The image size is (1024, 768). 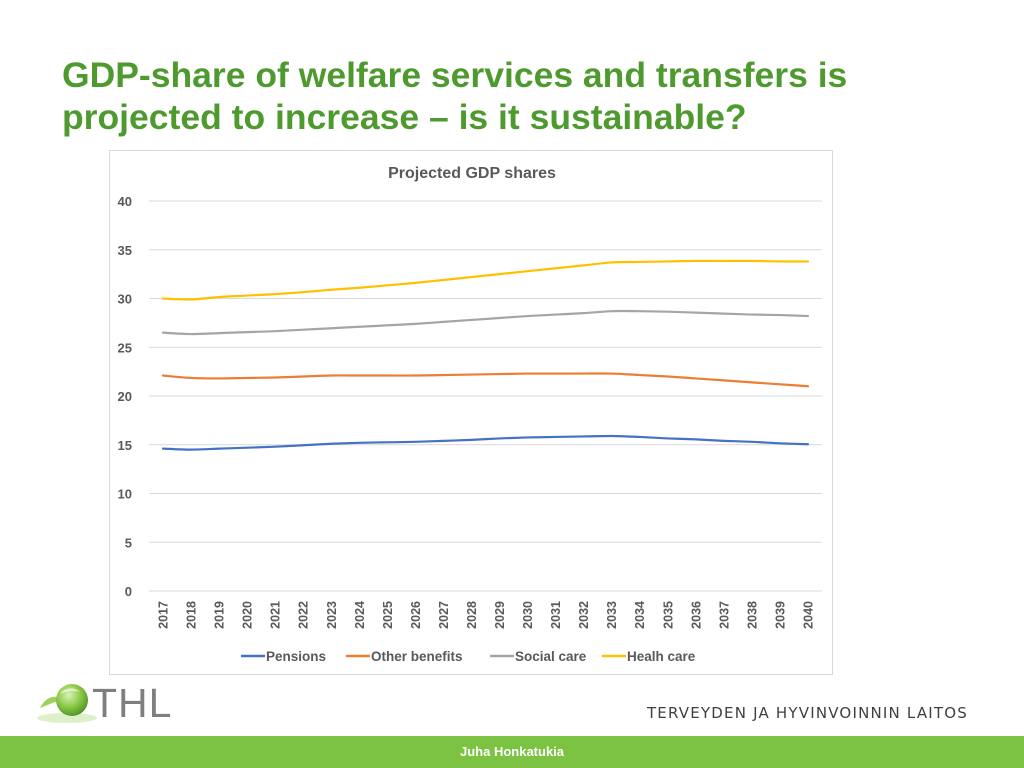 What do you see at coordinates (485, 380) in the screenshot?
I see `series-line-other-benefits` at bounding box center [485, 380].